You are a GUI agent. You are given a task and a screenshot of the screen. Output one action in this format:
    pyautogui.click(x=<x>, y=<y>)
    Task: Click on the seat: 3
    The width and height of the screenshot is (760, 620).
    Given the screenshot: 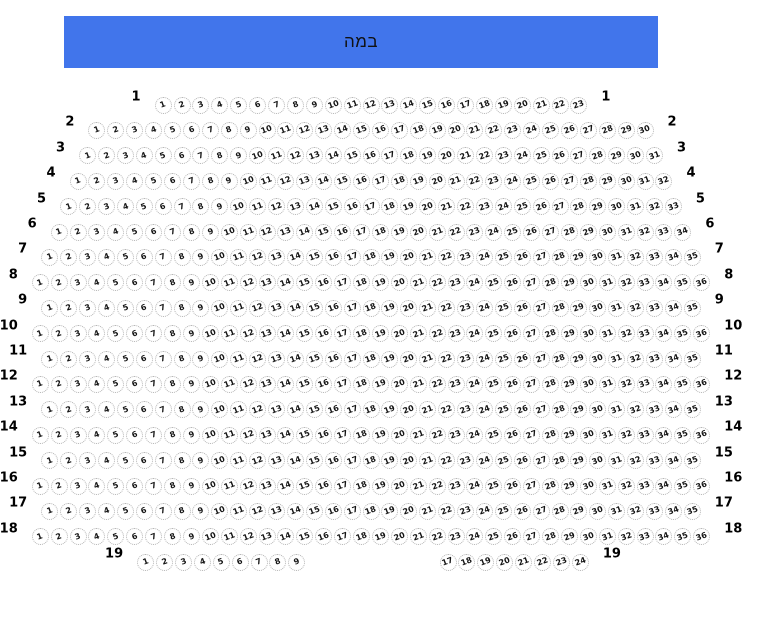 What is the action you would take?
    pyautogui.click(x=78, y=435)
    